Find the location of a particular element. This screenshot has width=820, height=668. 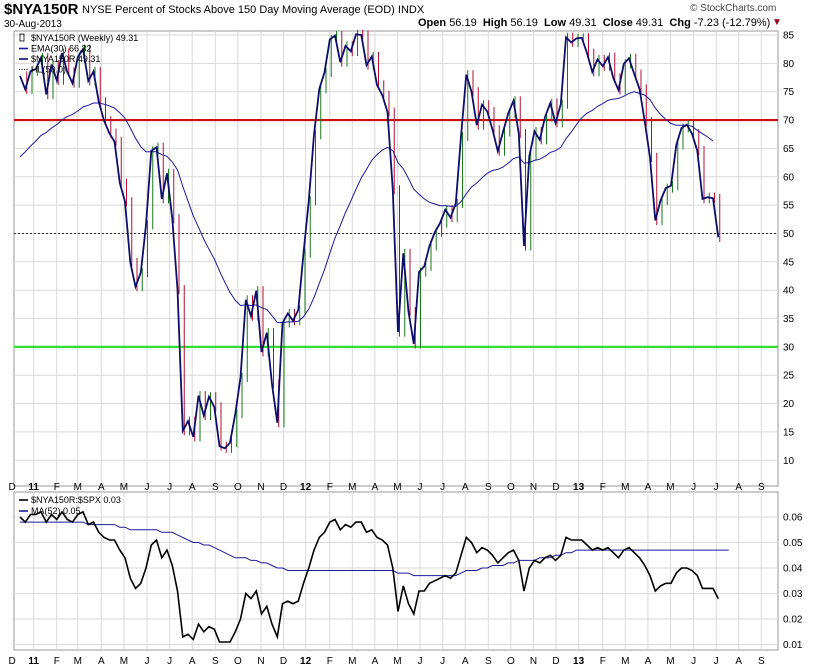

main-month-label: N is located at coordinates (260, 487).